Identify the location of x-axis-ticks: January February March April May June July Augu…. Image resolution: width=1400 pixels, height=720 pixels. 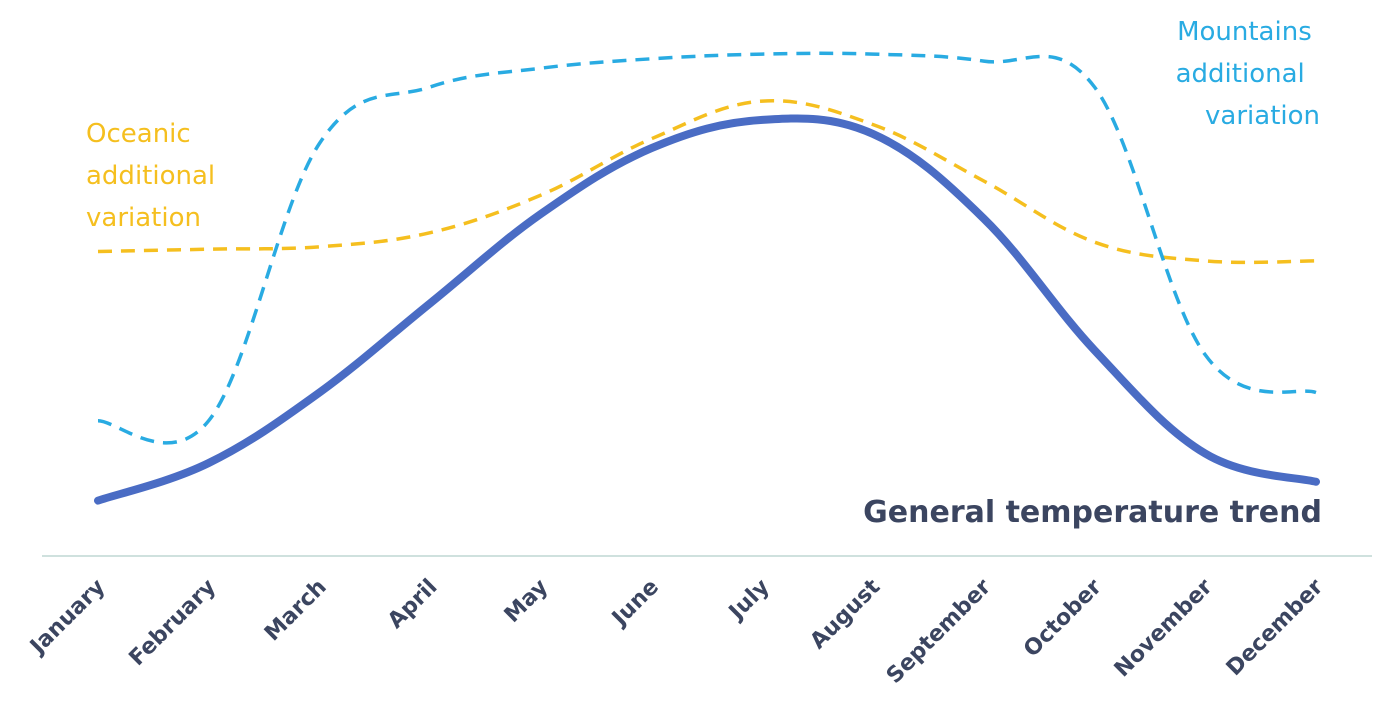
(676, 631).